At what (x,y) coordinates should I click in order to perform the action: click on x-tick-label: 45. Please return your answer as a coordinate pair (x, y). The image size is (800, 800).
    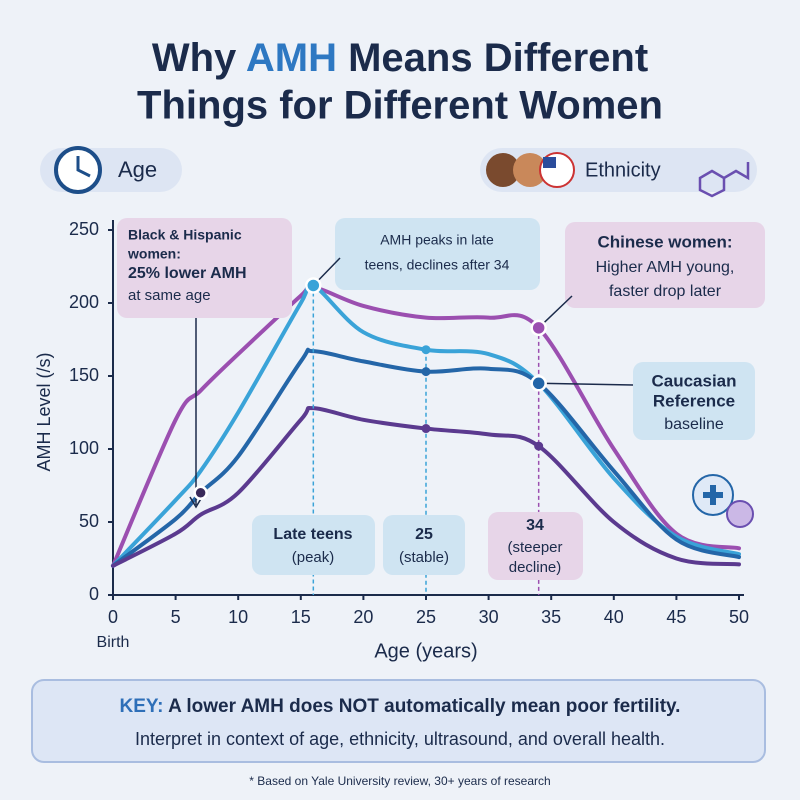
    Looking at the image, I should click on (676, 617).